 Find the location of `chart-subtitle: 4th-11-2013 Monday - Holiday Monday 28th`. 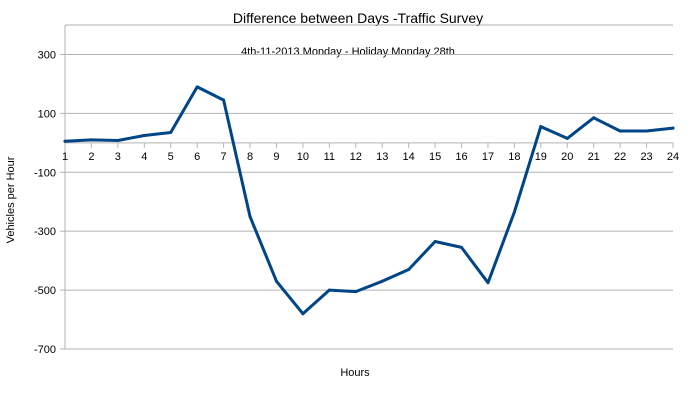

chart-subtitle: 4th-11-2013 Monday - Holiday Monday 28th is located at coordinates (348, 52).